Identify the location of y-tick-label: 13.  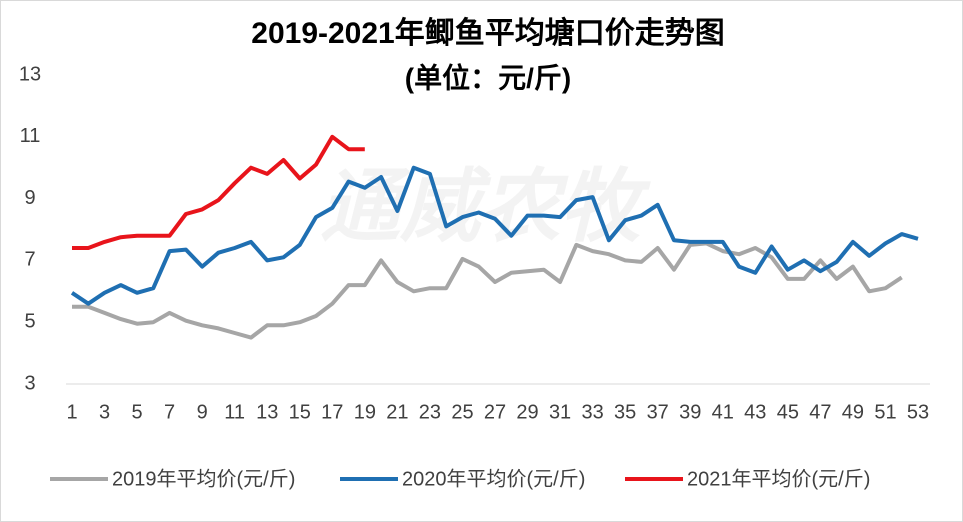
(30, 74).